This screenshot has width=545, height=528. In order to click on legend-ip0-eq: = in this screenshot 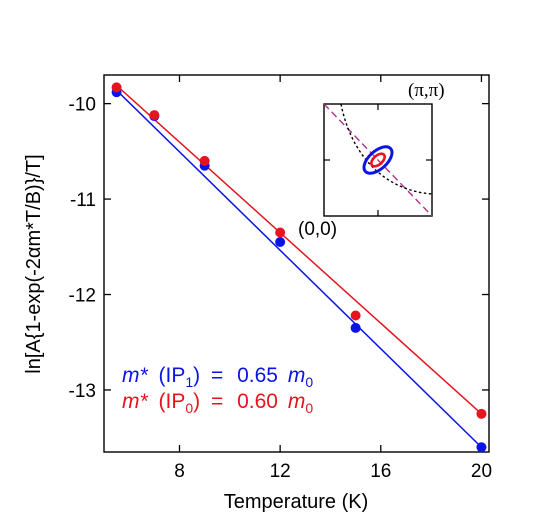, I will do `click(217, 401)`.